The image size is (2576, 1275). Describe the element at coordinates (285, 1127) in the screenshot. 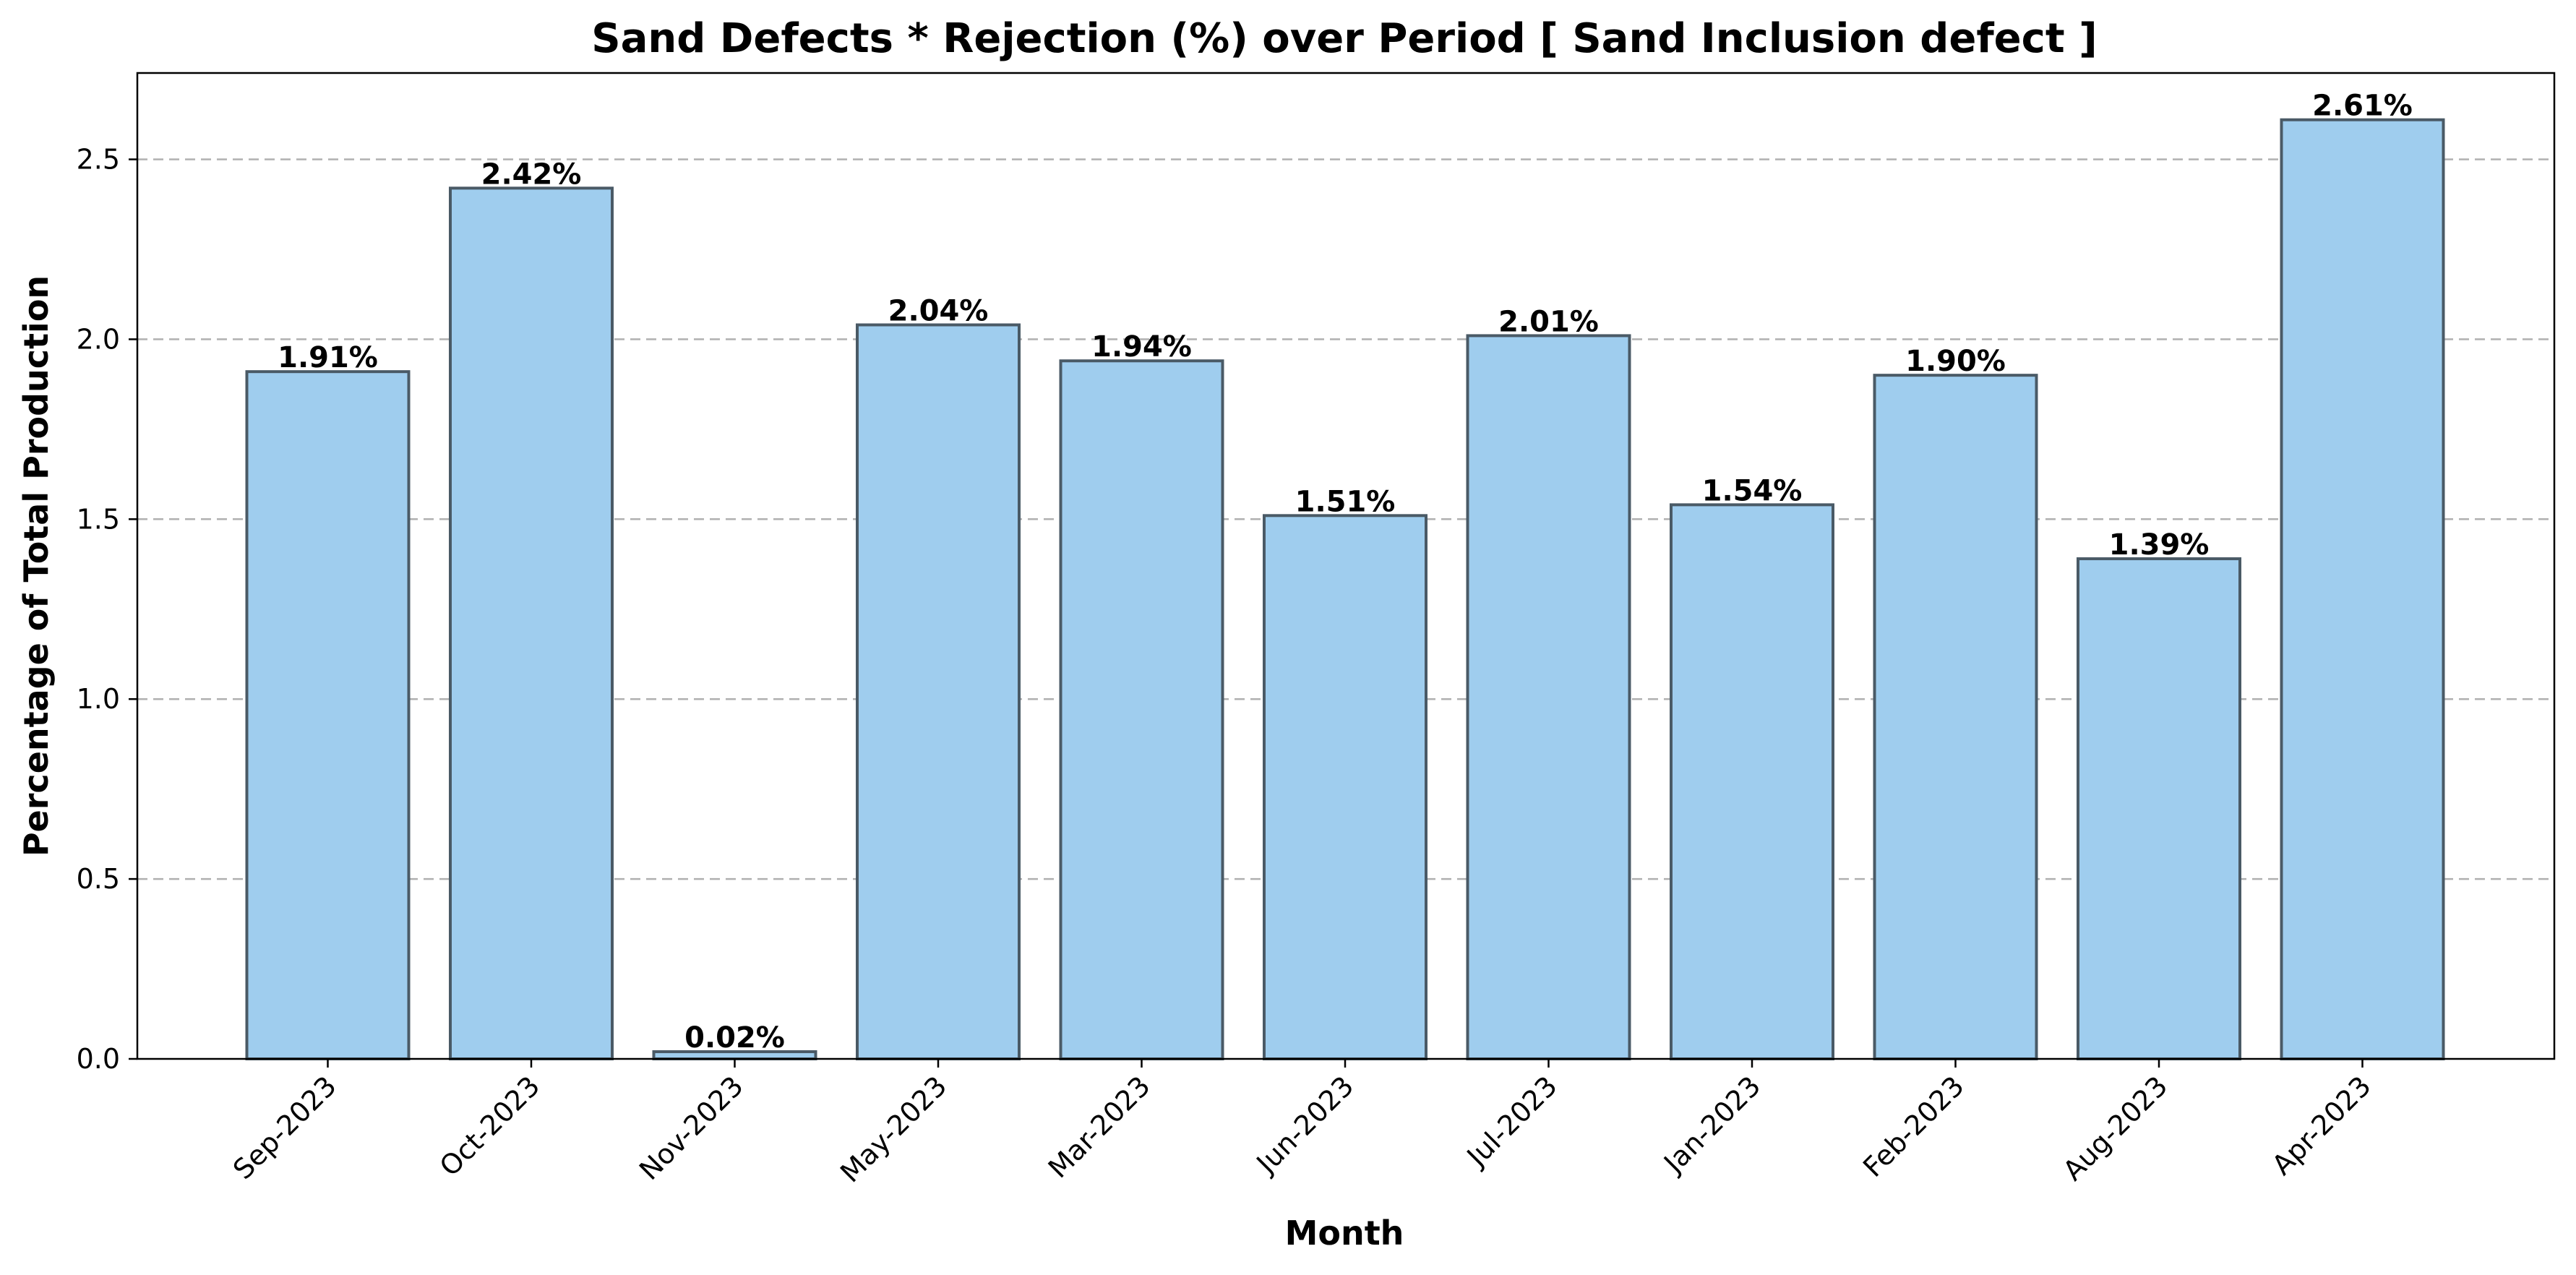

I see `x-tick-label: Sep-2023` at that location.